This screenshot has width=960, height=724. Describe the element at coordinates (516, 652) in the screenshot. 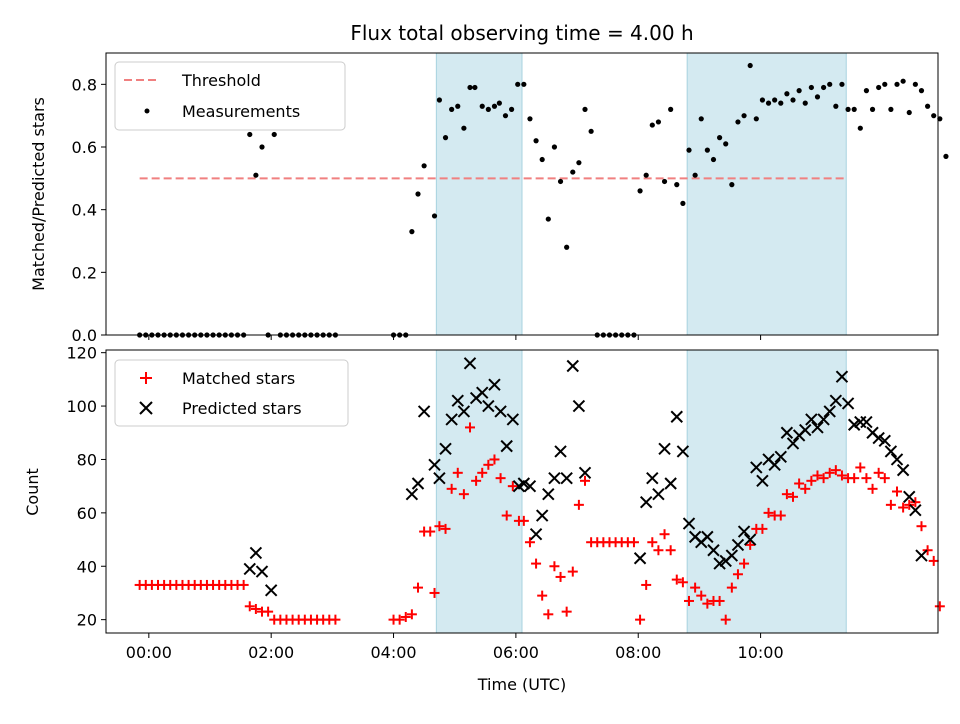

I see `x-tick-label: 06:00` at that location.